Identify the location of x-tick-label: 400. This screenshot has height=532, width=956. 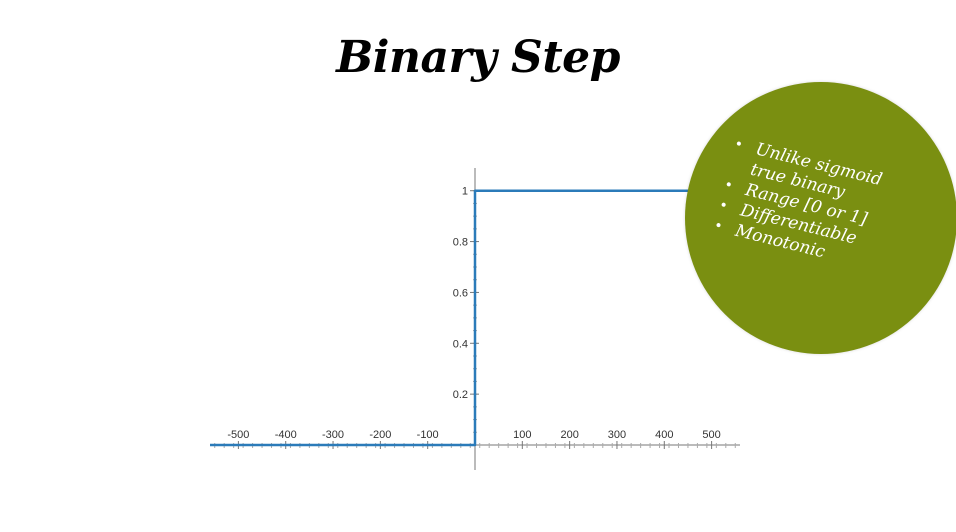
(664, 435).